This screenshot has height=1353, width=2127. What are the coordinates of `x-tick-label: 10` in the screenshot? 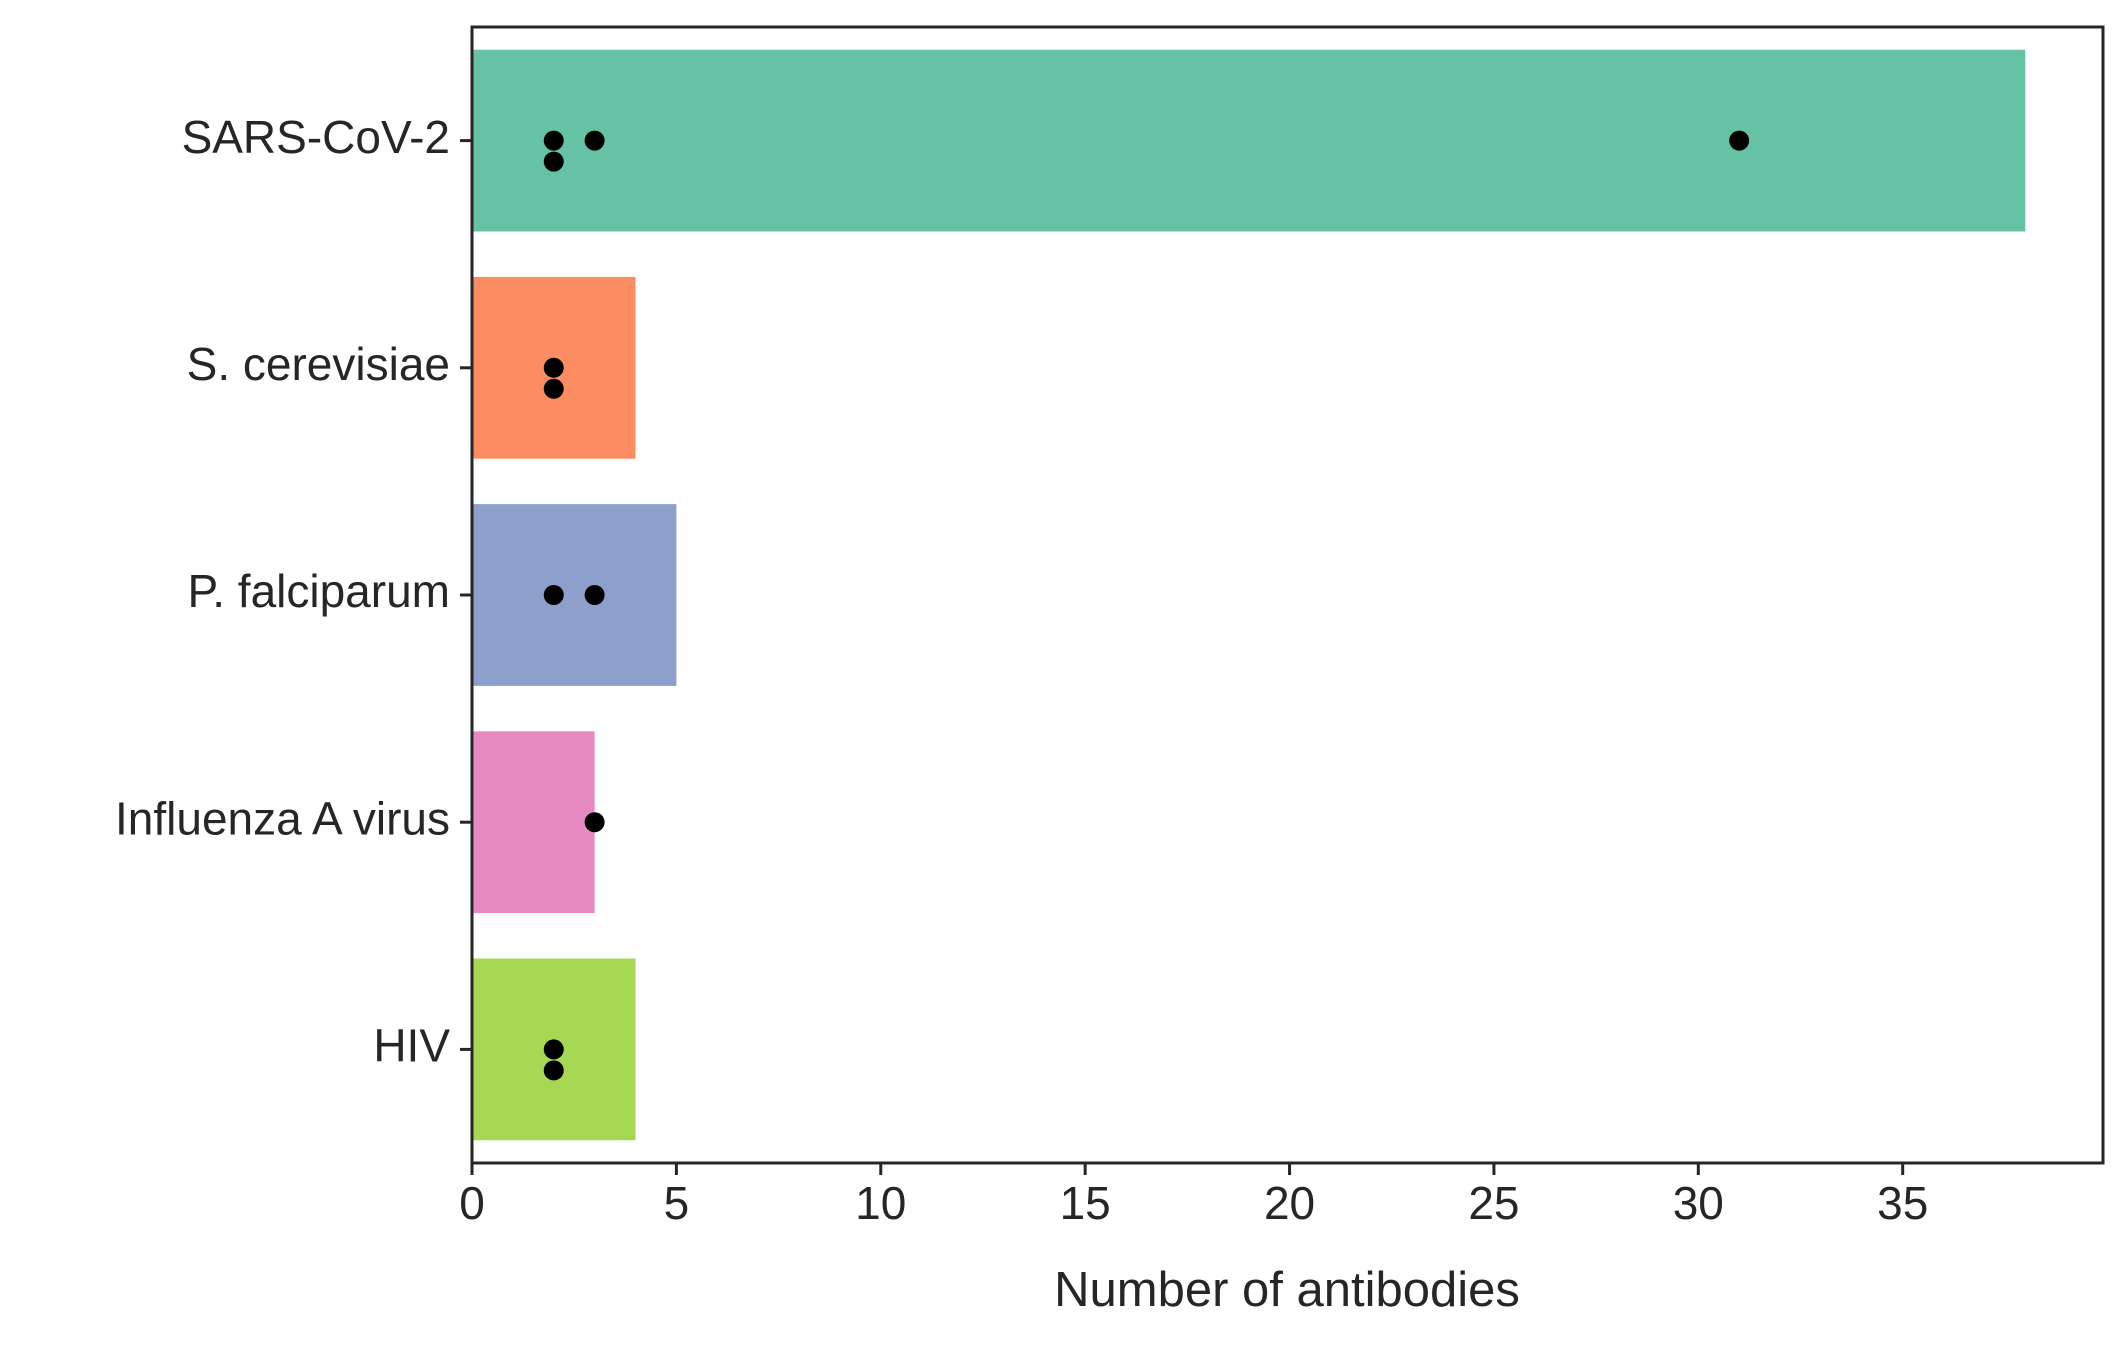 It's located at (880, 1203).